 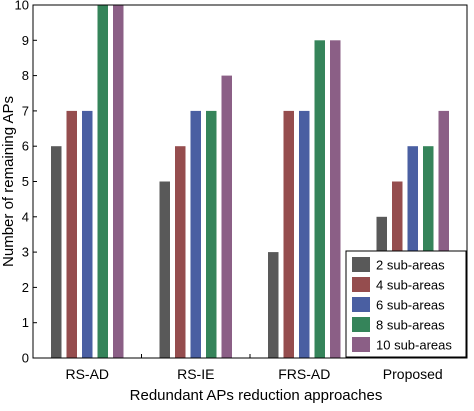 I want to click on y-tick-label-10: 10, so click(x=22, y=6).